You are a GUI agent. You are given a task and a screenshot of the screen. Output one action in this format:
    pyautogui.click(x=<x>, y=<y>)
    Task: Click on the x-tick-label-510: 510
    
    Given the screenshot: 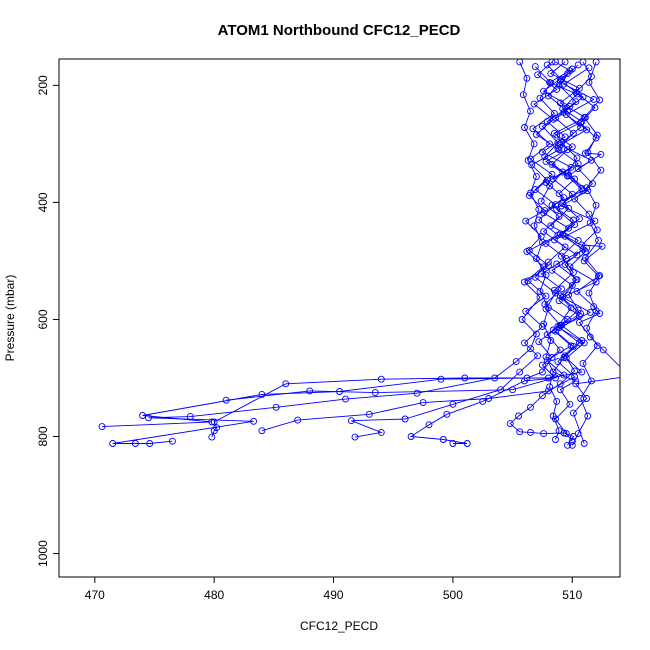 What is the action you would take?
    pyautogui.click(x=572, y=595)
    